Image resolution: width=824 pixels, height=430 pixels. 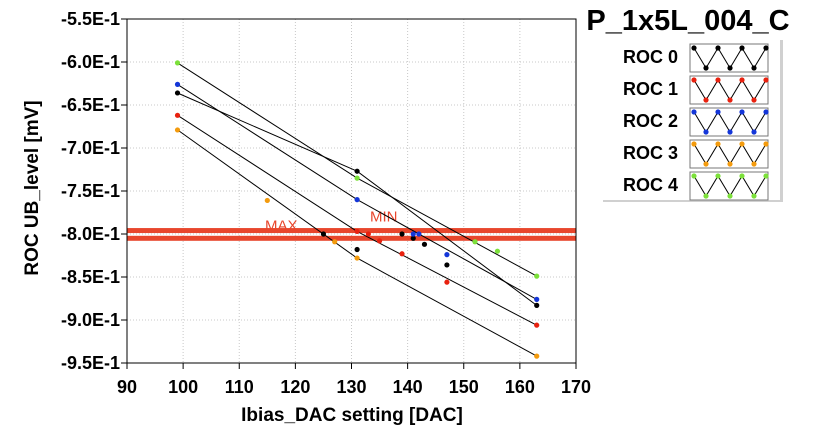 What do you see at coordinates (696, 122) in the screenshot?
I see `legend-item-roc-2: ROC 2` at bounding box center [696, 122].